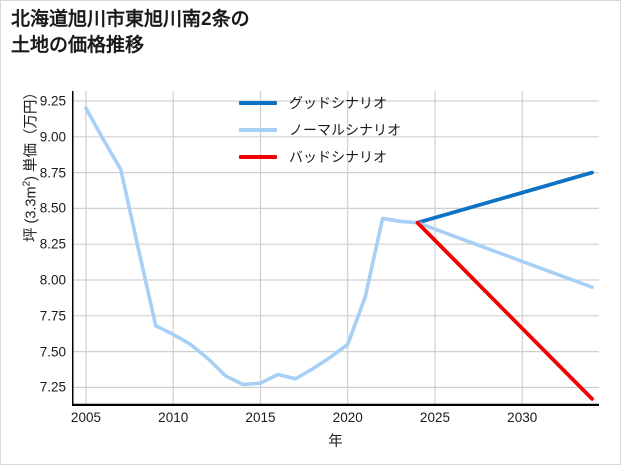  Describe the element at coordinates (173, 417) in the screenshot. I see `x-tick-label: 2010` at that location.